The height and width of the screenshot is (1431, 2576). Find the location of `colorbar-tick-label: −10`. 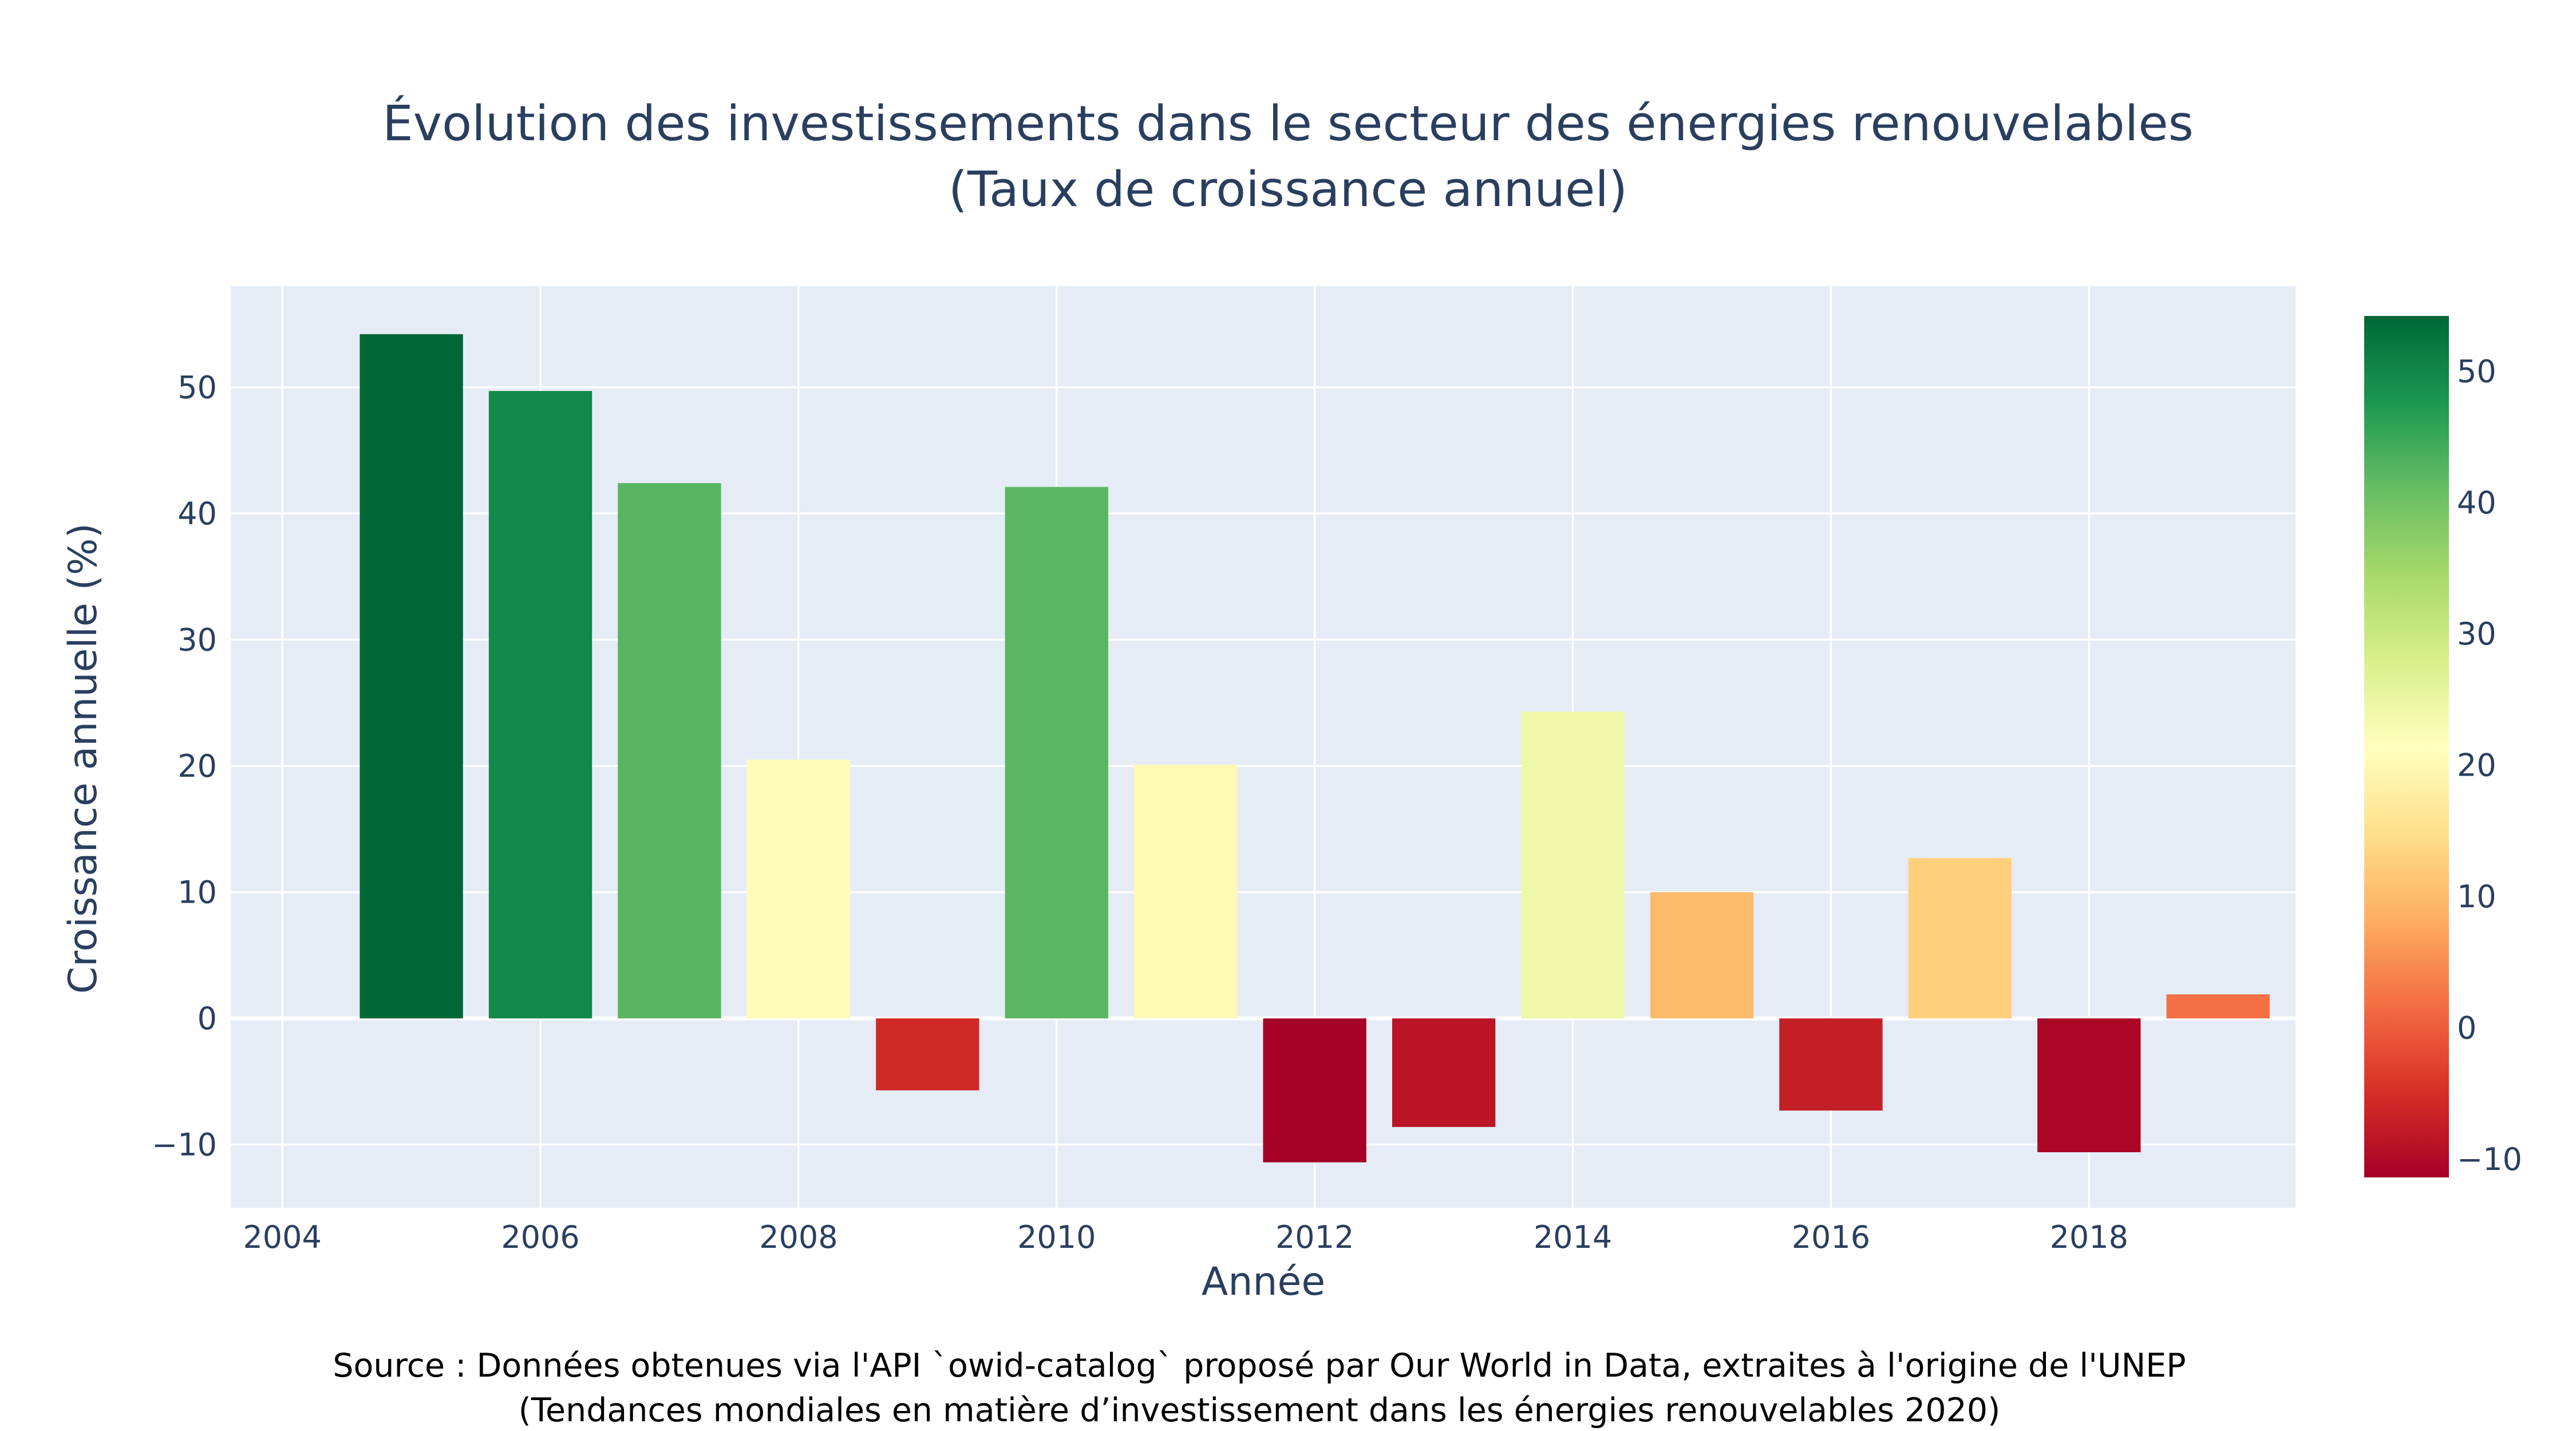

colorbar-tick-label: −10 is located at coordinates (2489, 1159).